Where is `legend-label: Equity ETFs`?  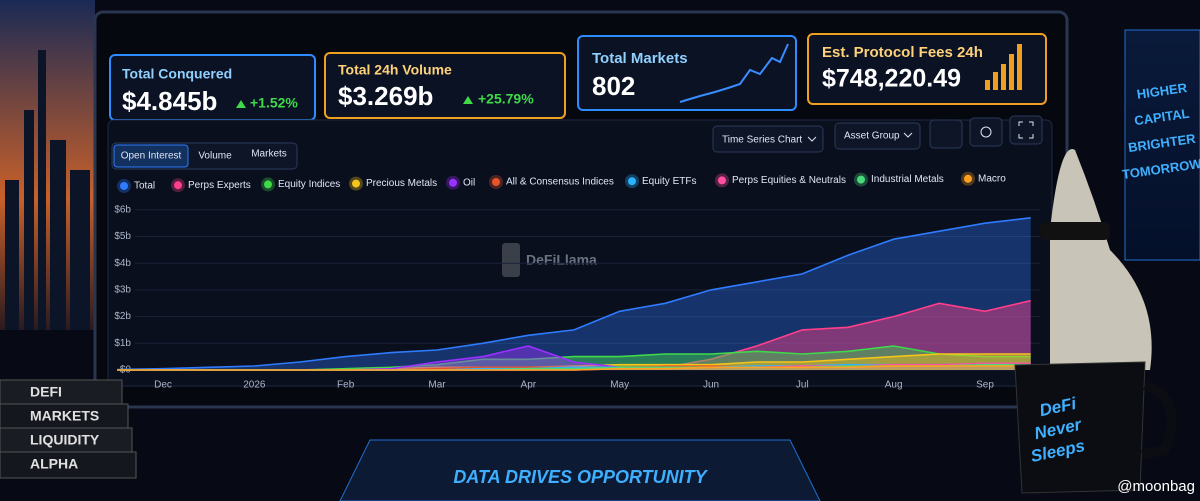
legend-label: Equity ETFs is located at coordinates (669, 181).